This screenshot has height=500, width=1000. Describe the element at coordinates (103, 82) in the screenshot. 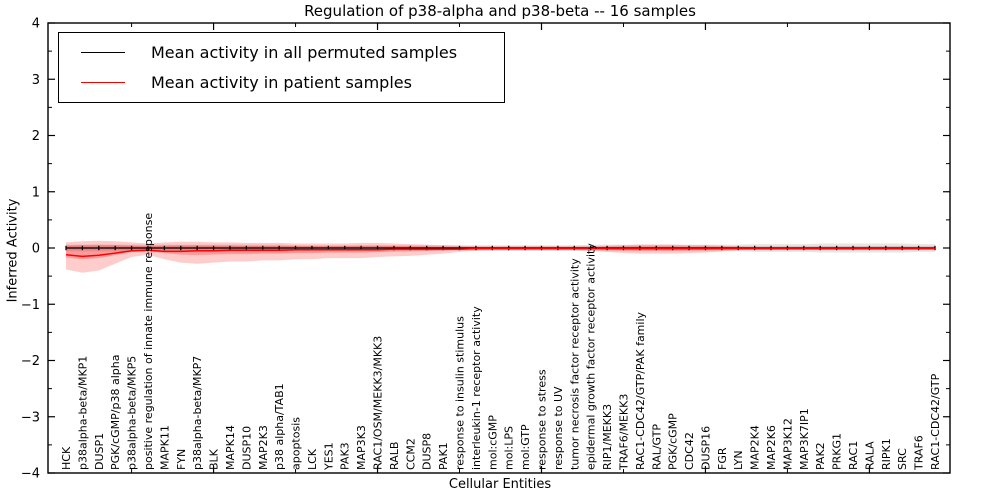

I see `legend-line-sample-red` at that location.